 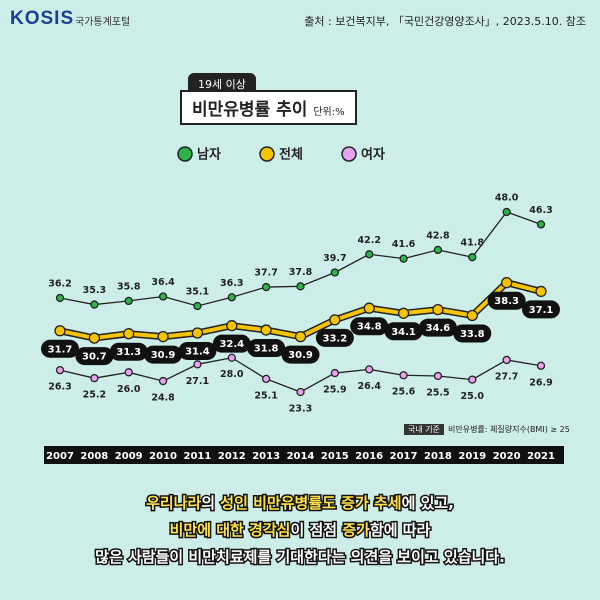 What do you see at coordinates (163, 282) in the screenshot?
I see `value-label: 36.4` at bounding box center [163, 282].